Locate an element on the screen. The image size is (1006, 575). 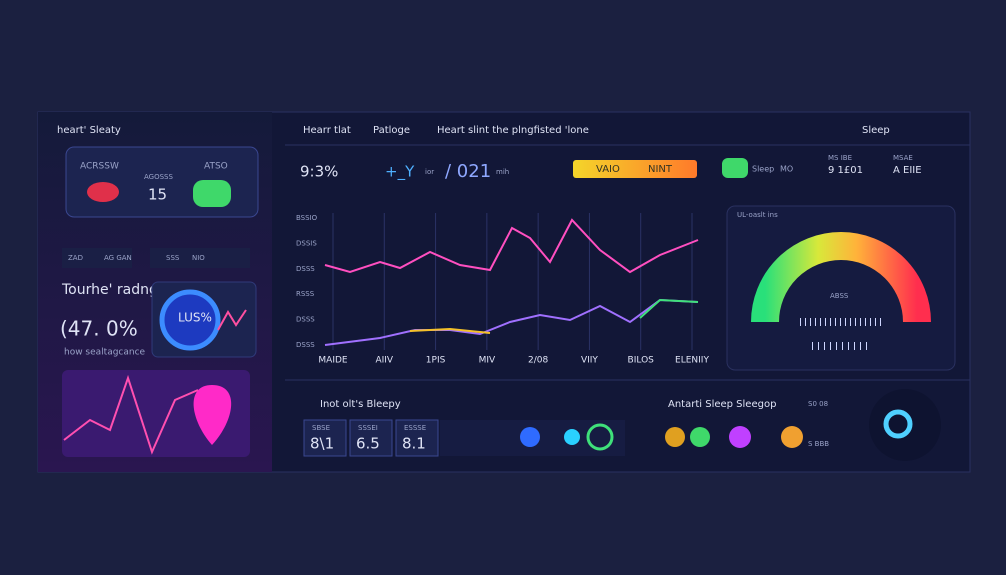
x-label: AIIV is located at coordinates (384, 361).